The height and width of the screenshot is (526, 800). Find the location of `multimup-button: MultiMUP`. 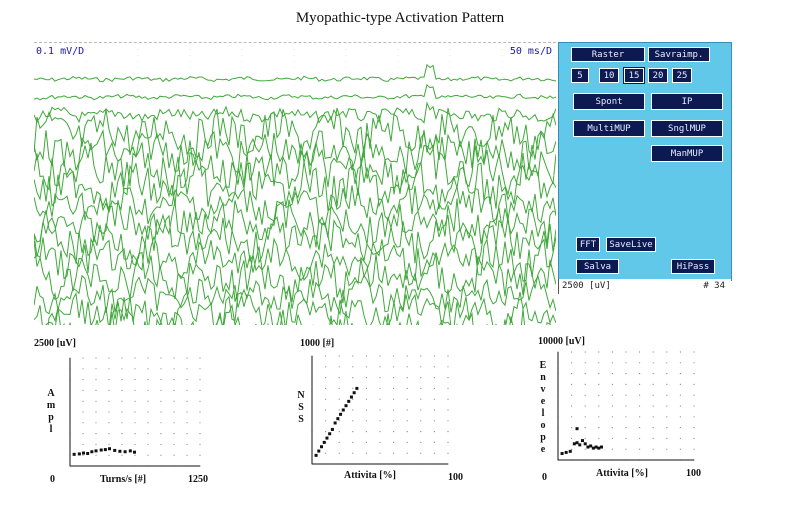

multimup-button: MultiMUP is located at coordinates (609, 128).